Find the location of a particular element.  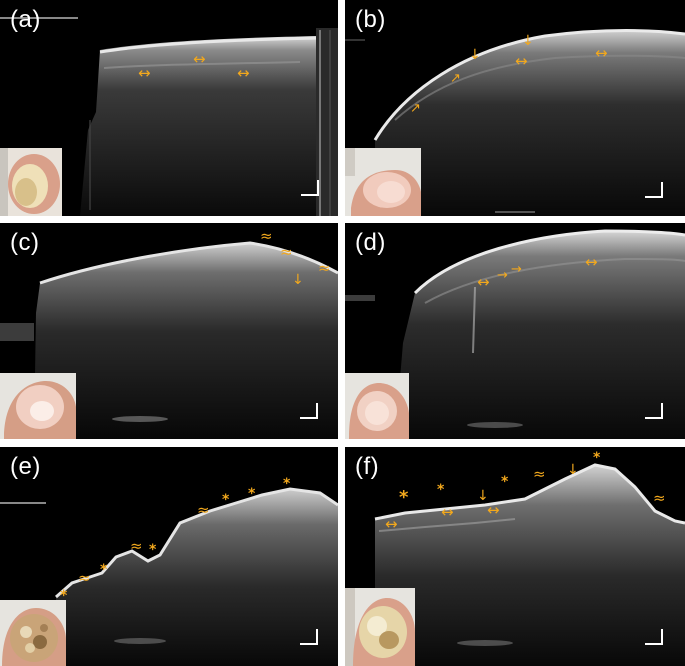

arrow-horizontal-b2: ↔ is located at coordinates (601, 53).